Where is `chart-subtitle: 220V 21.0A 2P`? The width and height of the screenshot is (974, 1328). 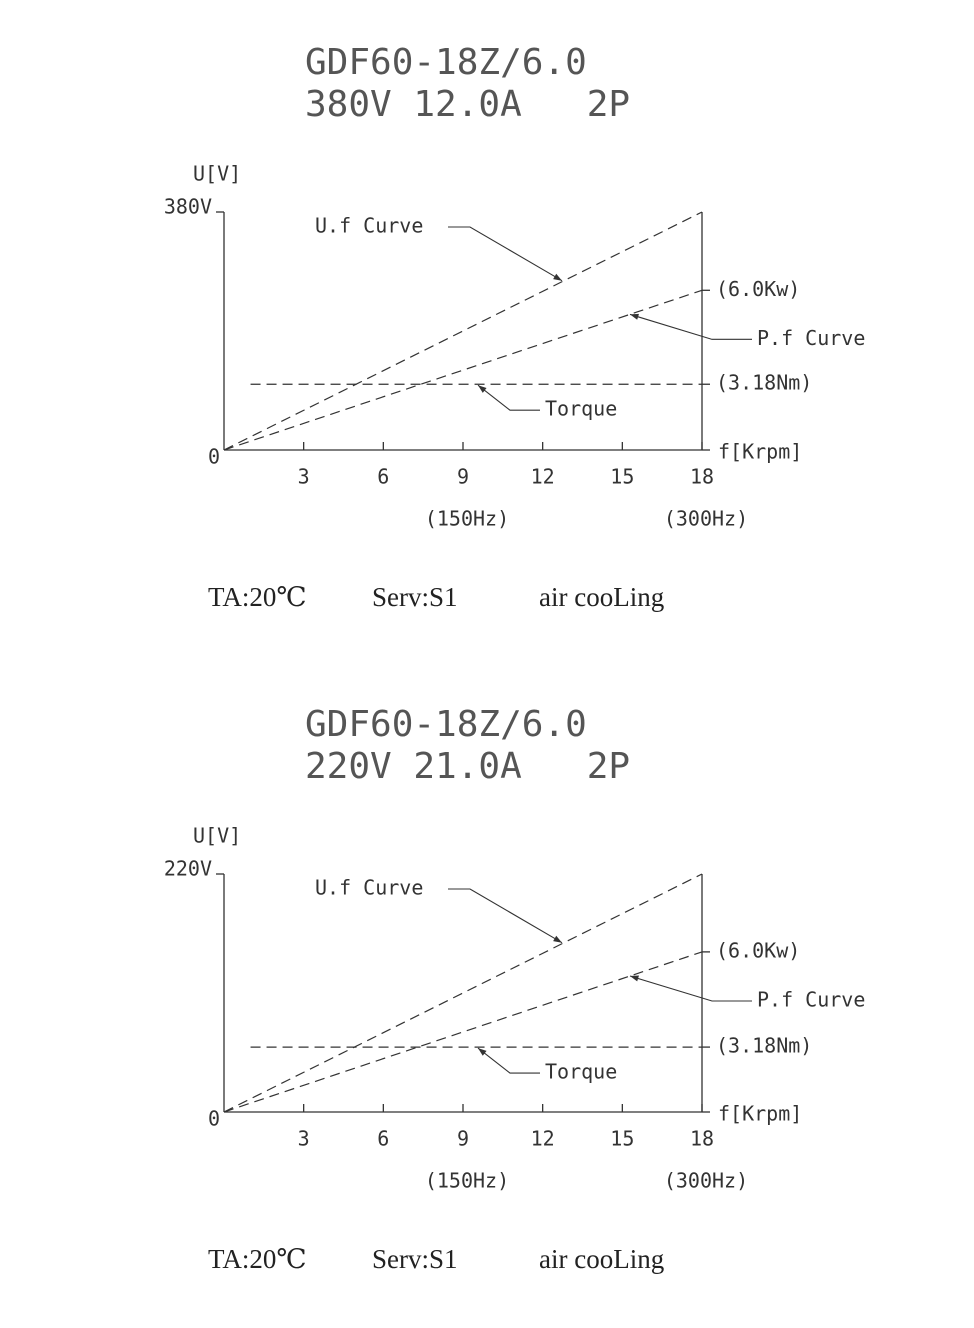 chart-subtitle: 220V 21.0A 2P is located at coordinates (467, 766).